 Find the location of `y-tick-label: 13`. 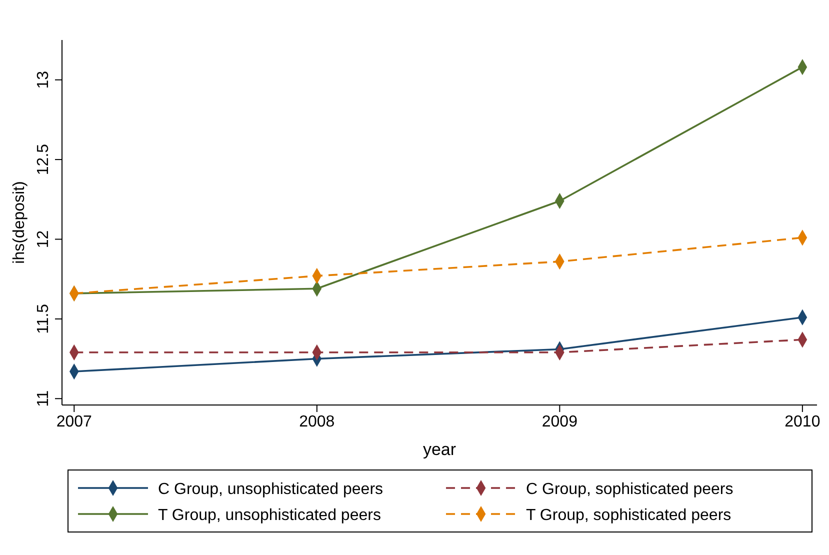

y-tick-label: 13 is located at coordinates (43, 79).